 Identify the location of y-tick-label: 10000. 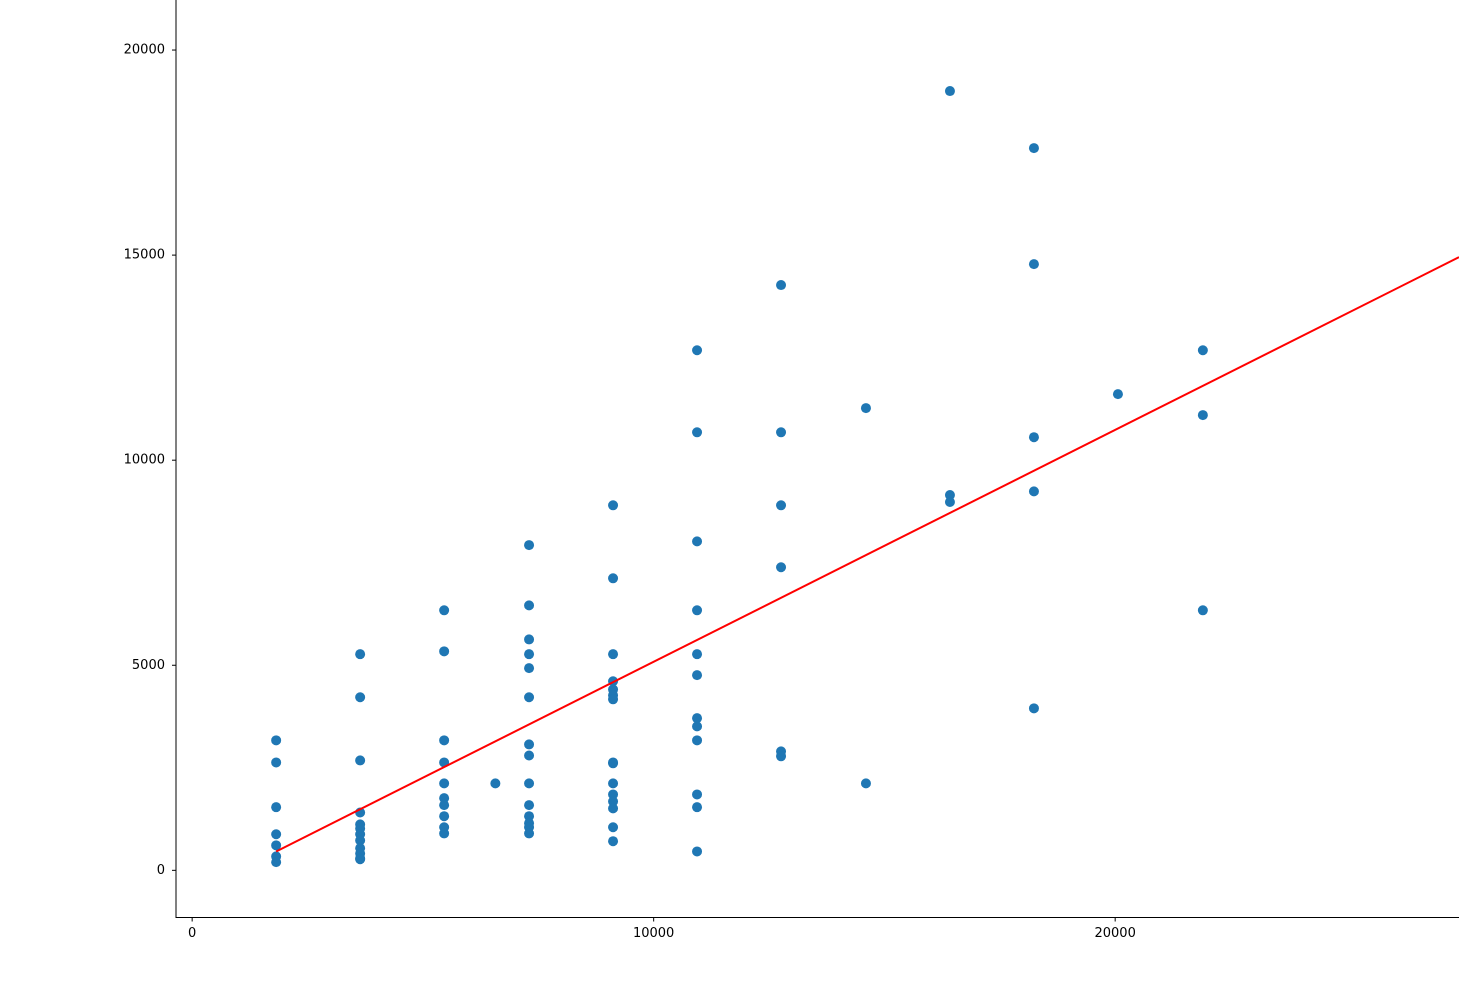
(144, 460).